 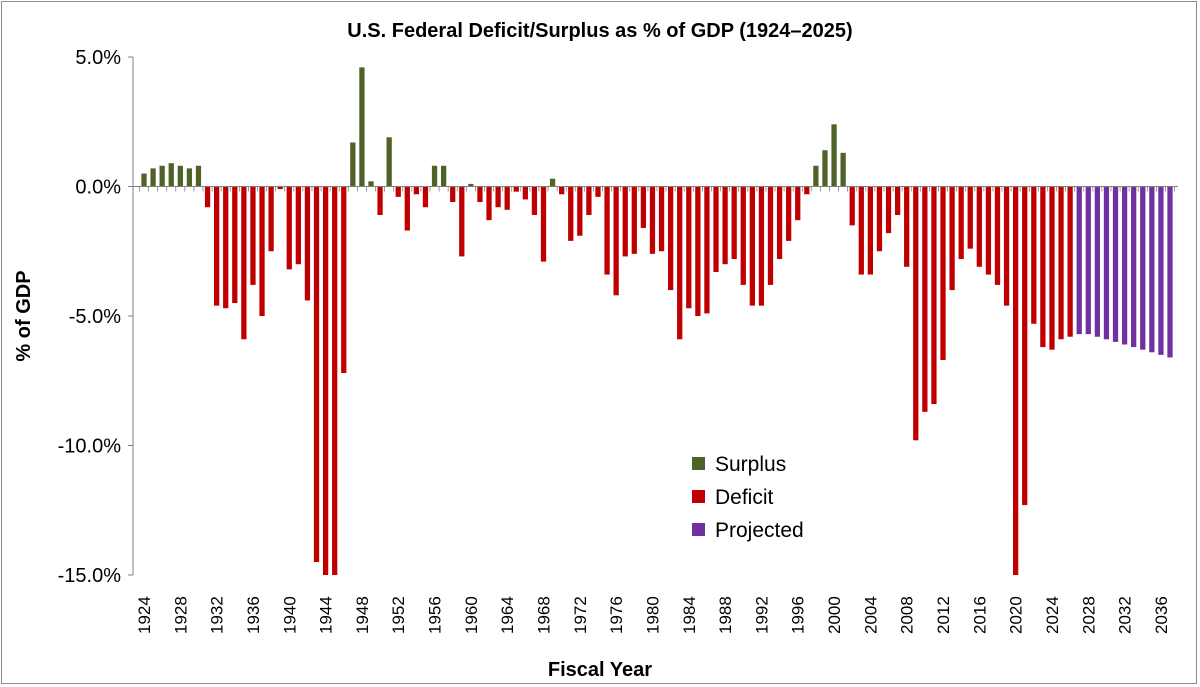 I want to click on legend-label-deficit: Deficit, so click(x=744, y=497).